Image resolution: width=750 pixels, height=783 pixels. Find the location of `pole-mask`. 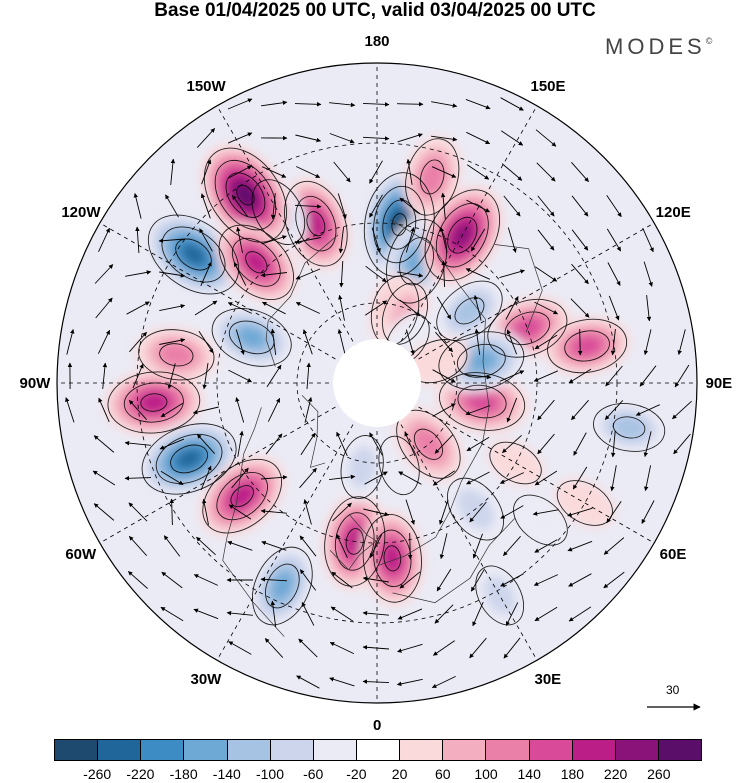

pole-mask is located at coordinates (377, 383).